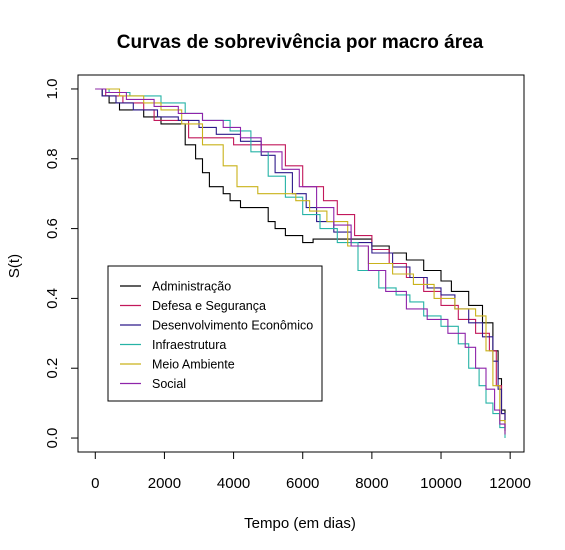 The image size is (565, 550). Describe the element at coordinates (52, 228) in the screenshot. I see `y-tick-label: 0.6` at that location.